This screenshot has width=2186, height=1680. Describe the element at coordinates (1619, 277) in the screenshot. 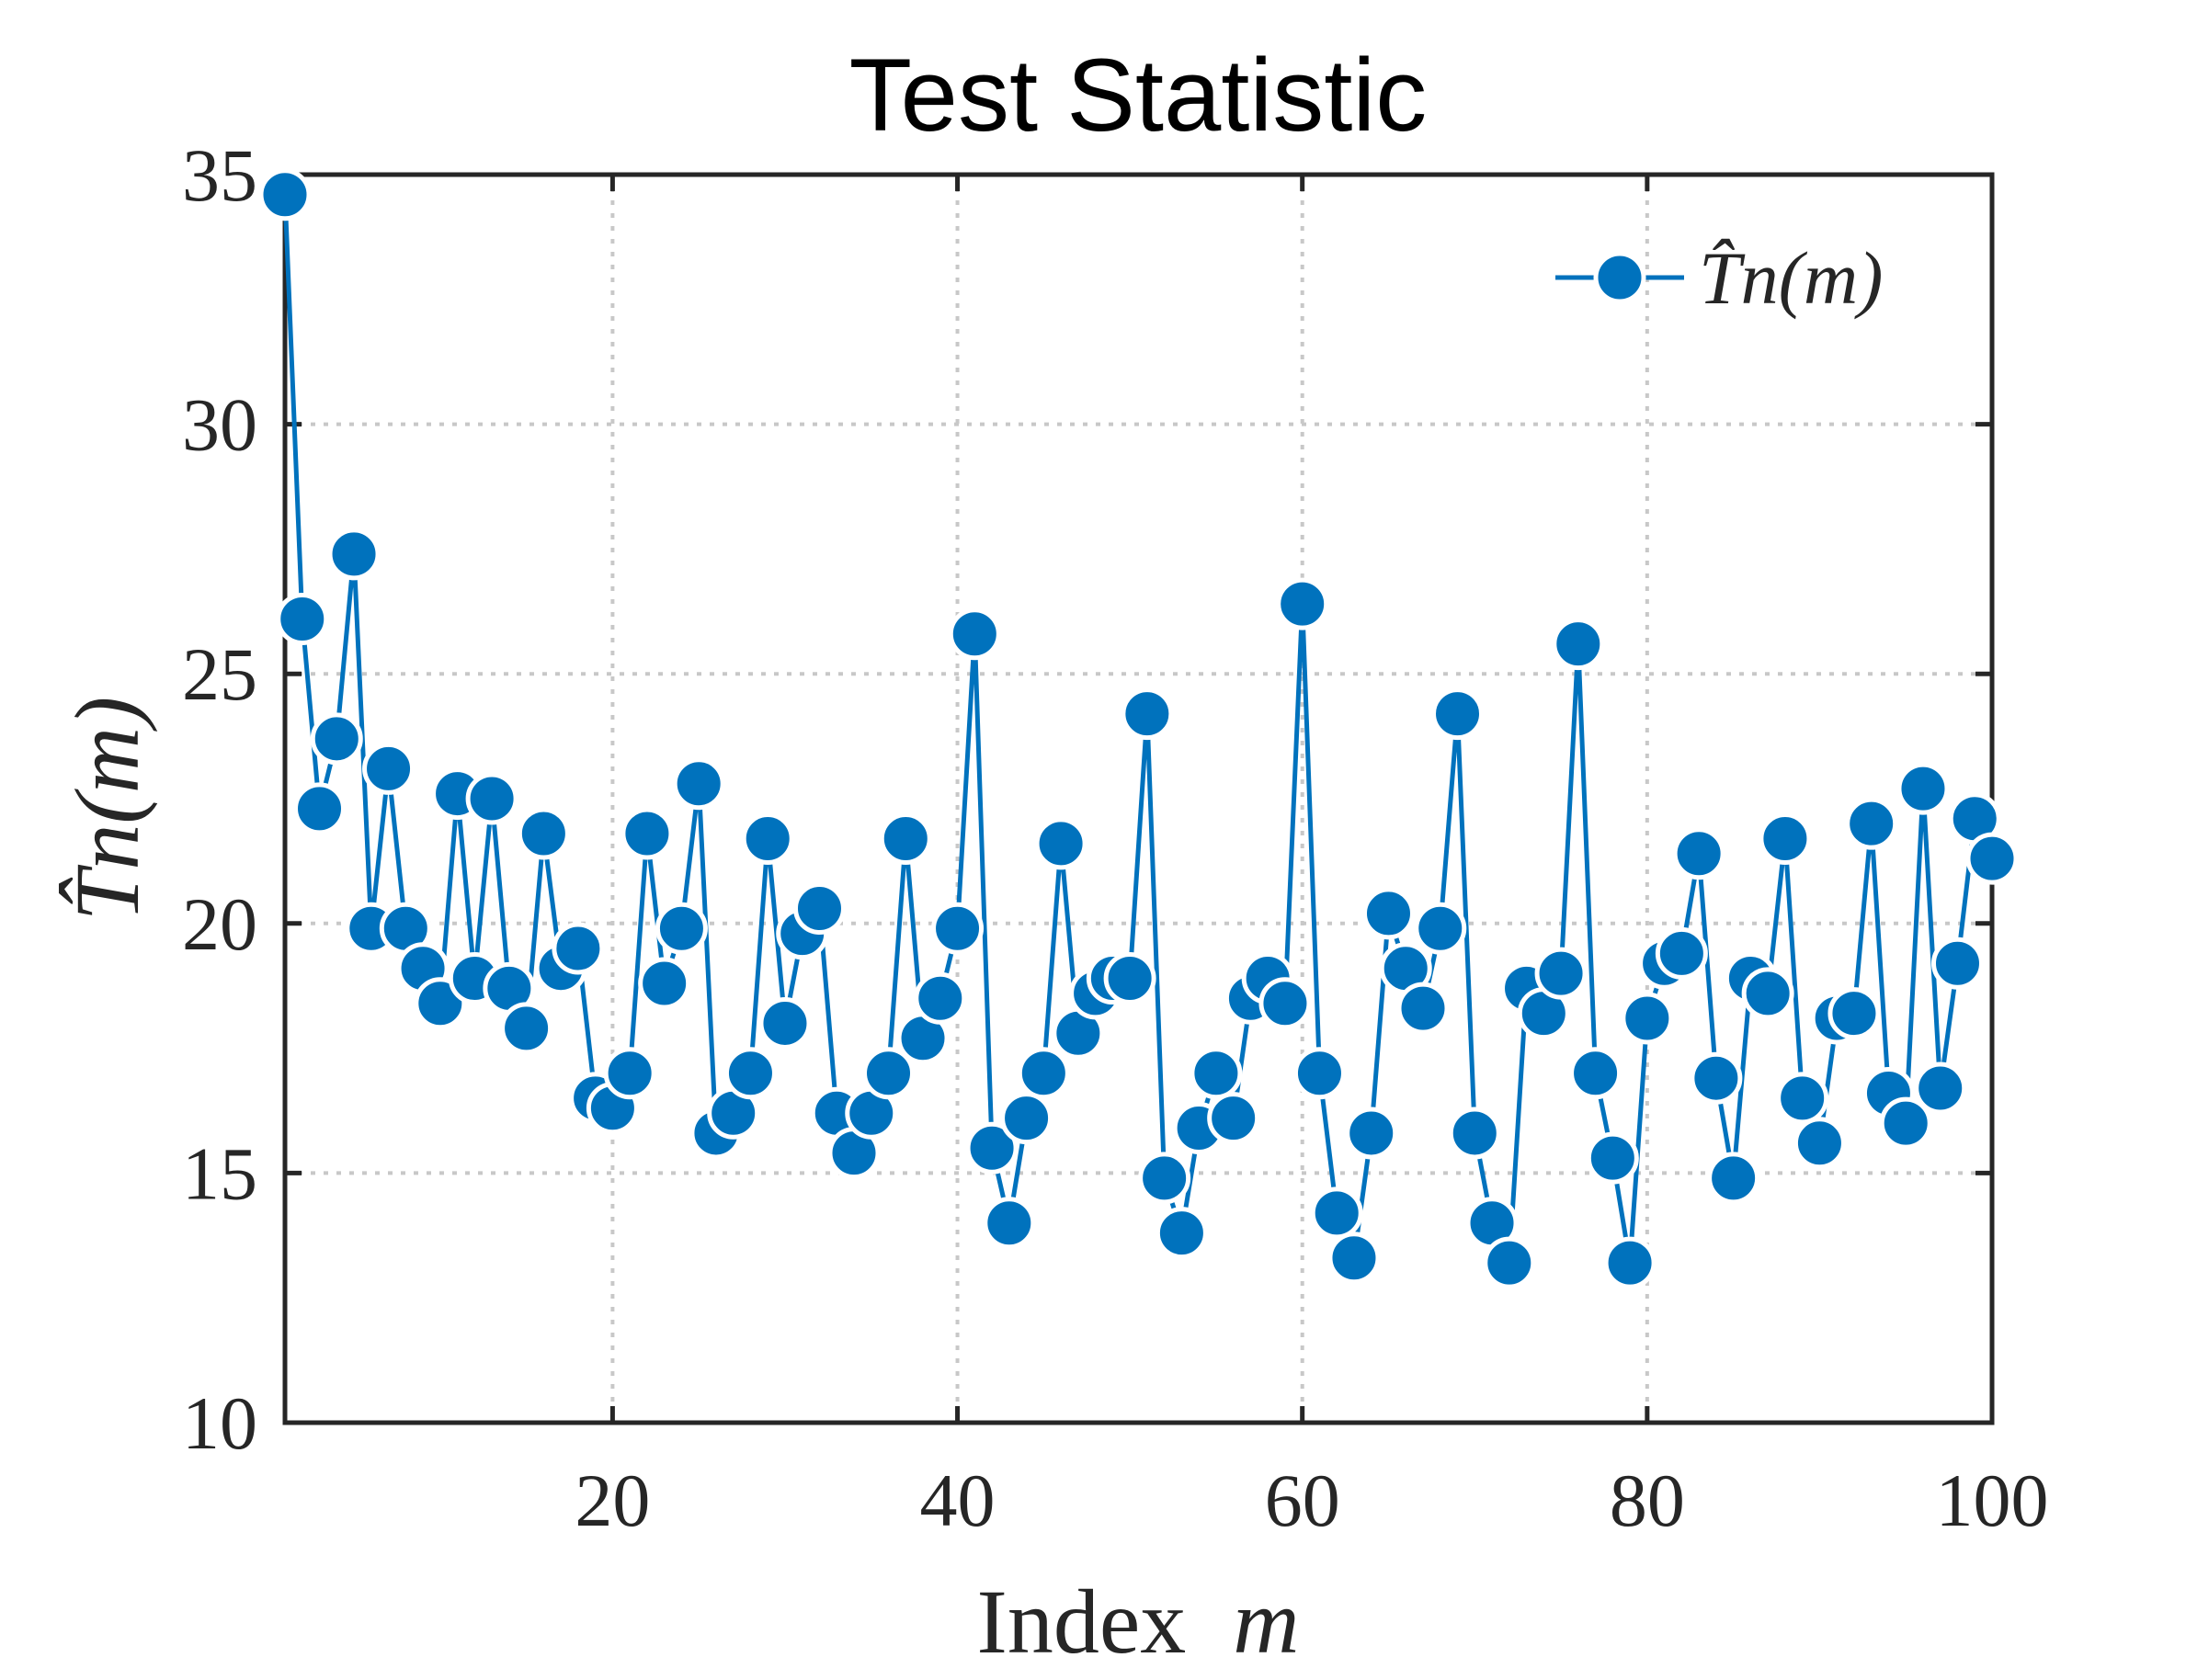

I see `legend-marker-sample` at that location.